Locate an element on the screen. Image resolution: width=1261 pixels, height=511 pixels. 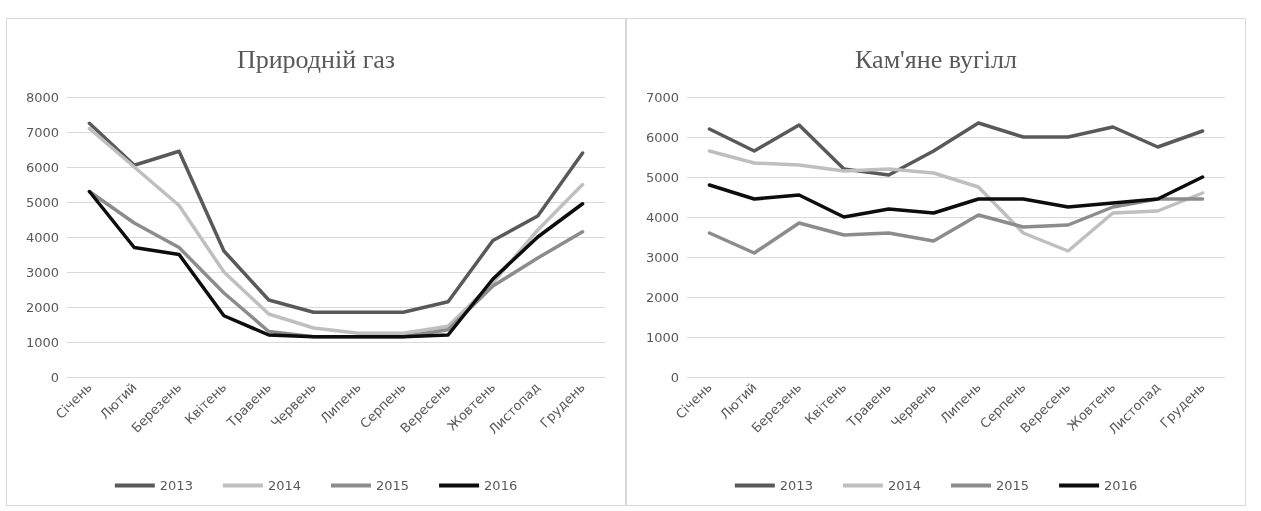
chart-title: Кам'яне вугілл is located at coordinates (936, 59).